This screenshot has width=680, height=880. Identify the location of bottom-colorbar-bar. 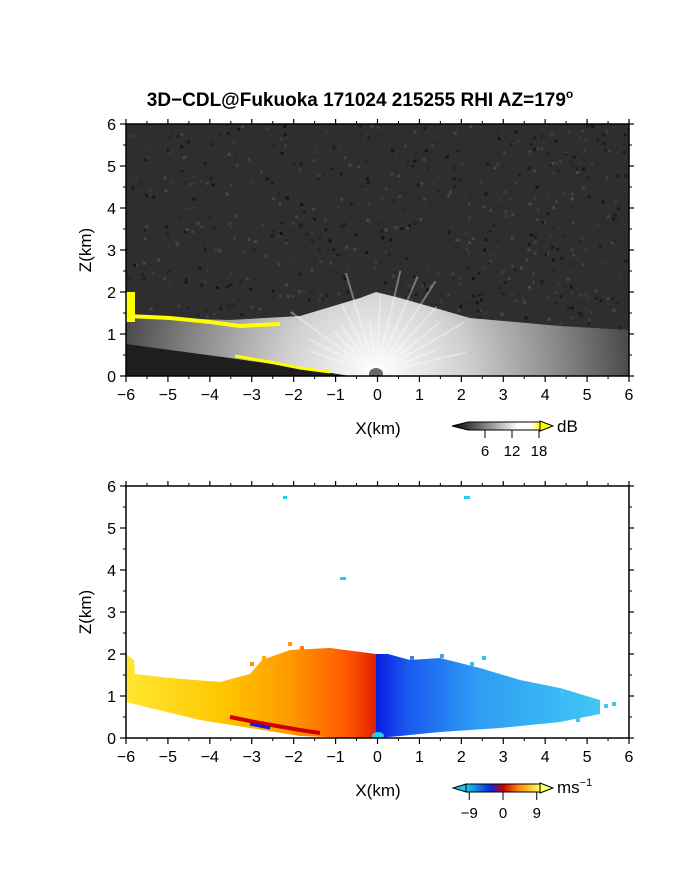
(503, 788).